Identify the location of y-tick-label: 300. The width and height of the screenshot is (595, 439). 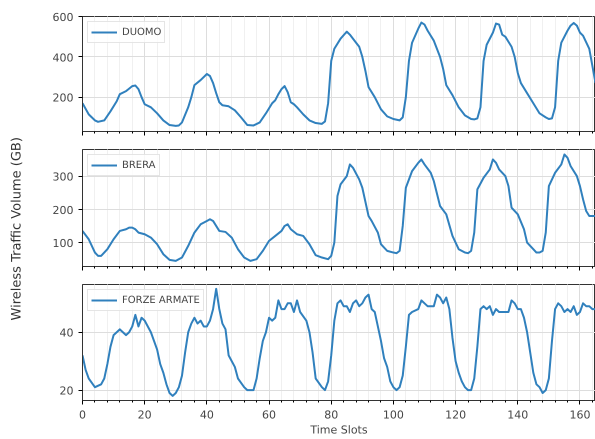
(63, 177).